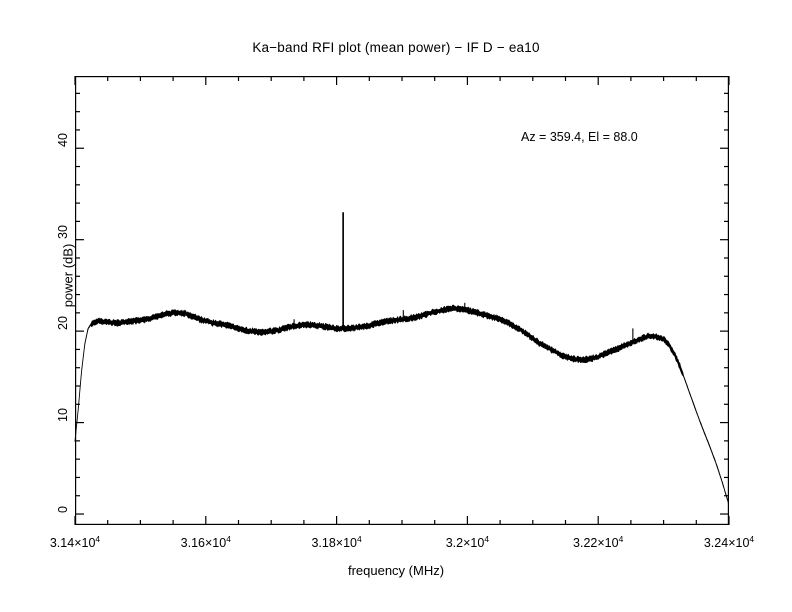  Describe the element at coordinates (598, 542) in the screenshot. I see `x-tick-label: 3.22×10⁴` at that location.